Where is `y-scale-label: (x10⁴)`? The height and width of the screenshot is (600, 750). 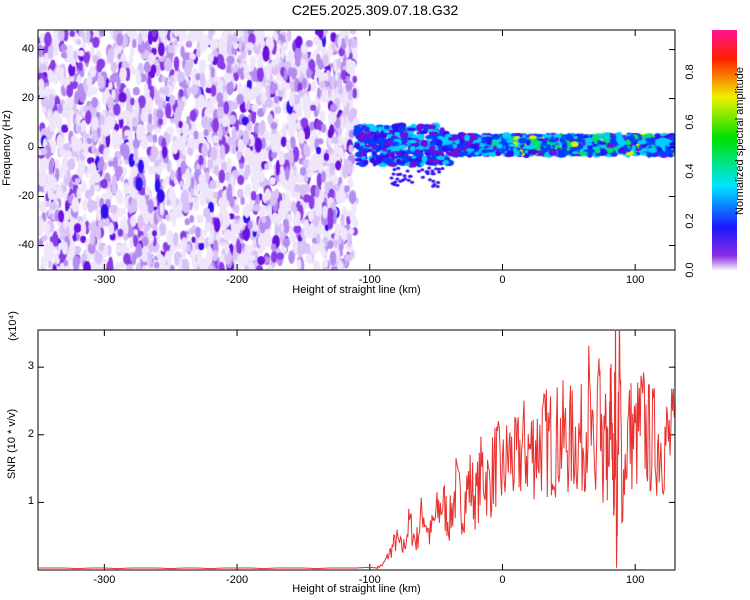
y-scale-label: (x10⁴) is located at coordinates (13, 326).